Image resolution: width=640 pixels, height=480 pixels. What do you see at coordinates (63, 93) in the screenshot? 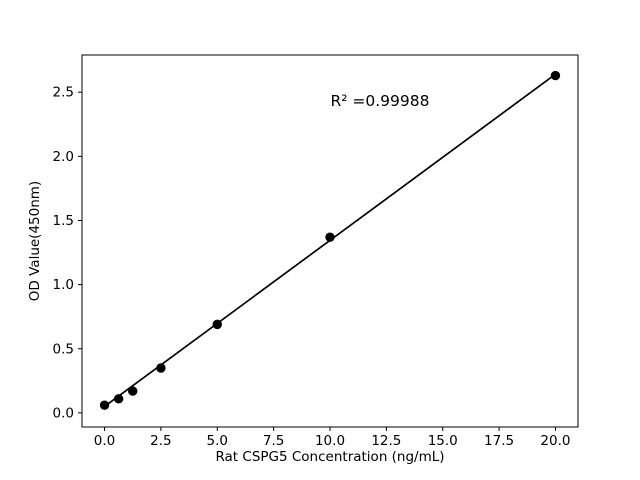
I see `y-tick-label: 2.5` at bounding box center [63, 93].